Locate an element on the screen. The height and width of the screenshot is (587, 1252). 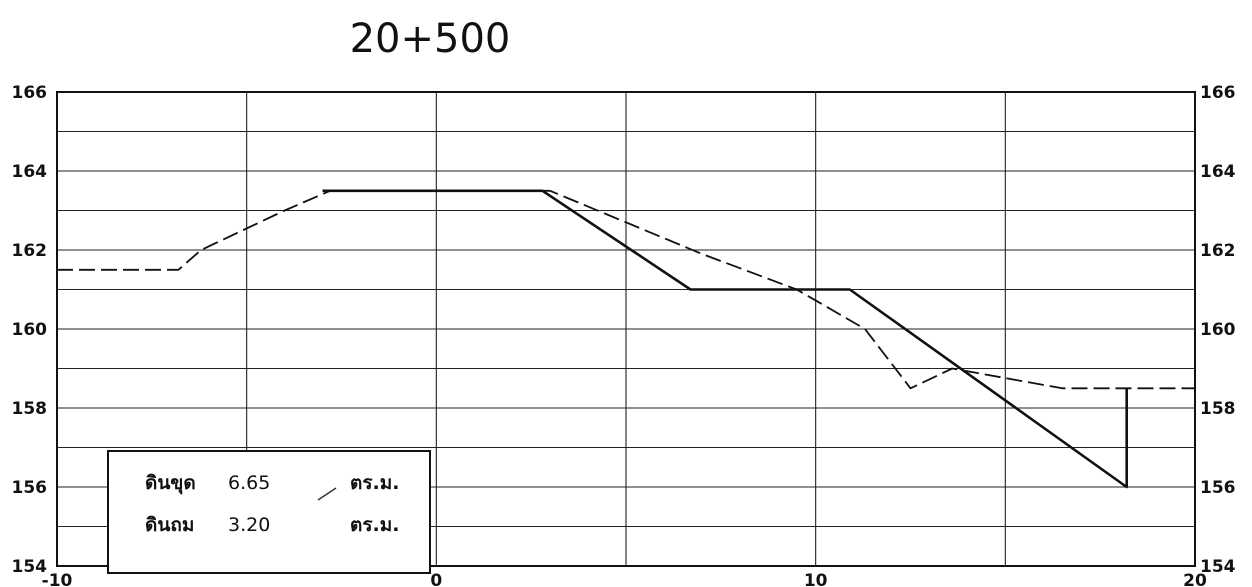
legend-cut-label: ดินขุด is located at coordinates (170, 483).